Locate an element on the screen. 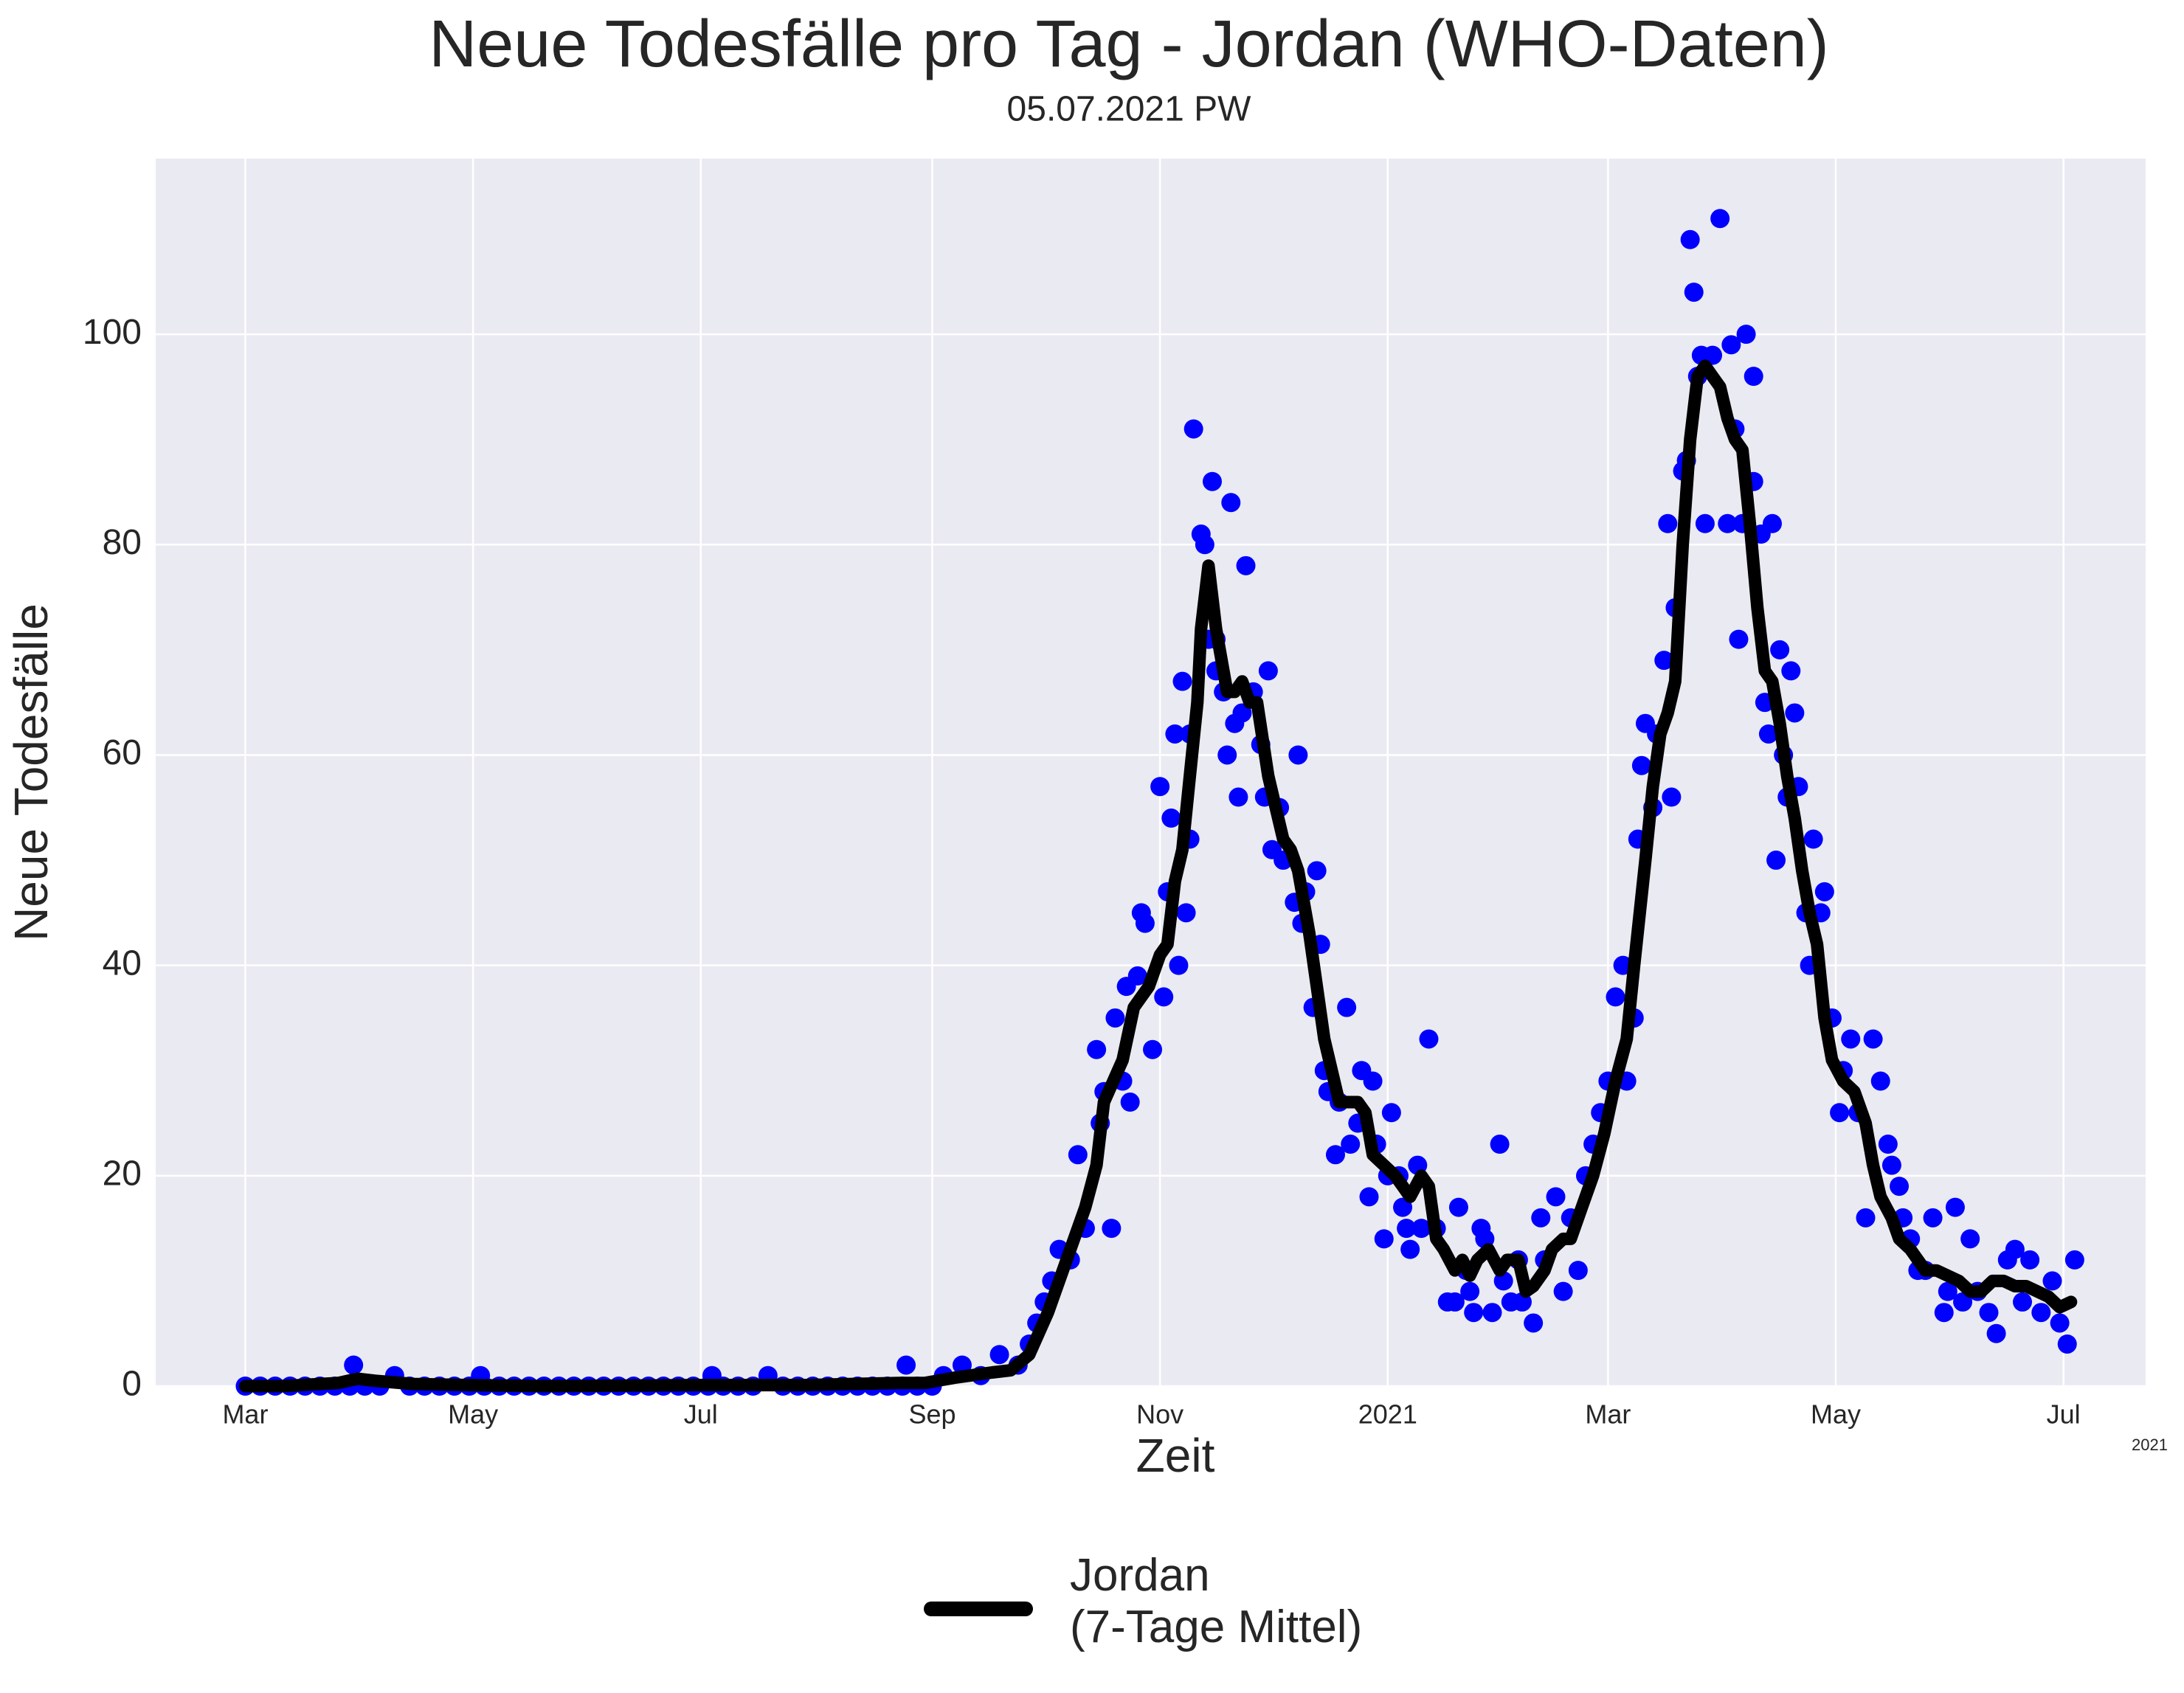  x-tick-label: Sep is located at coordinates (932, 1414).